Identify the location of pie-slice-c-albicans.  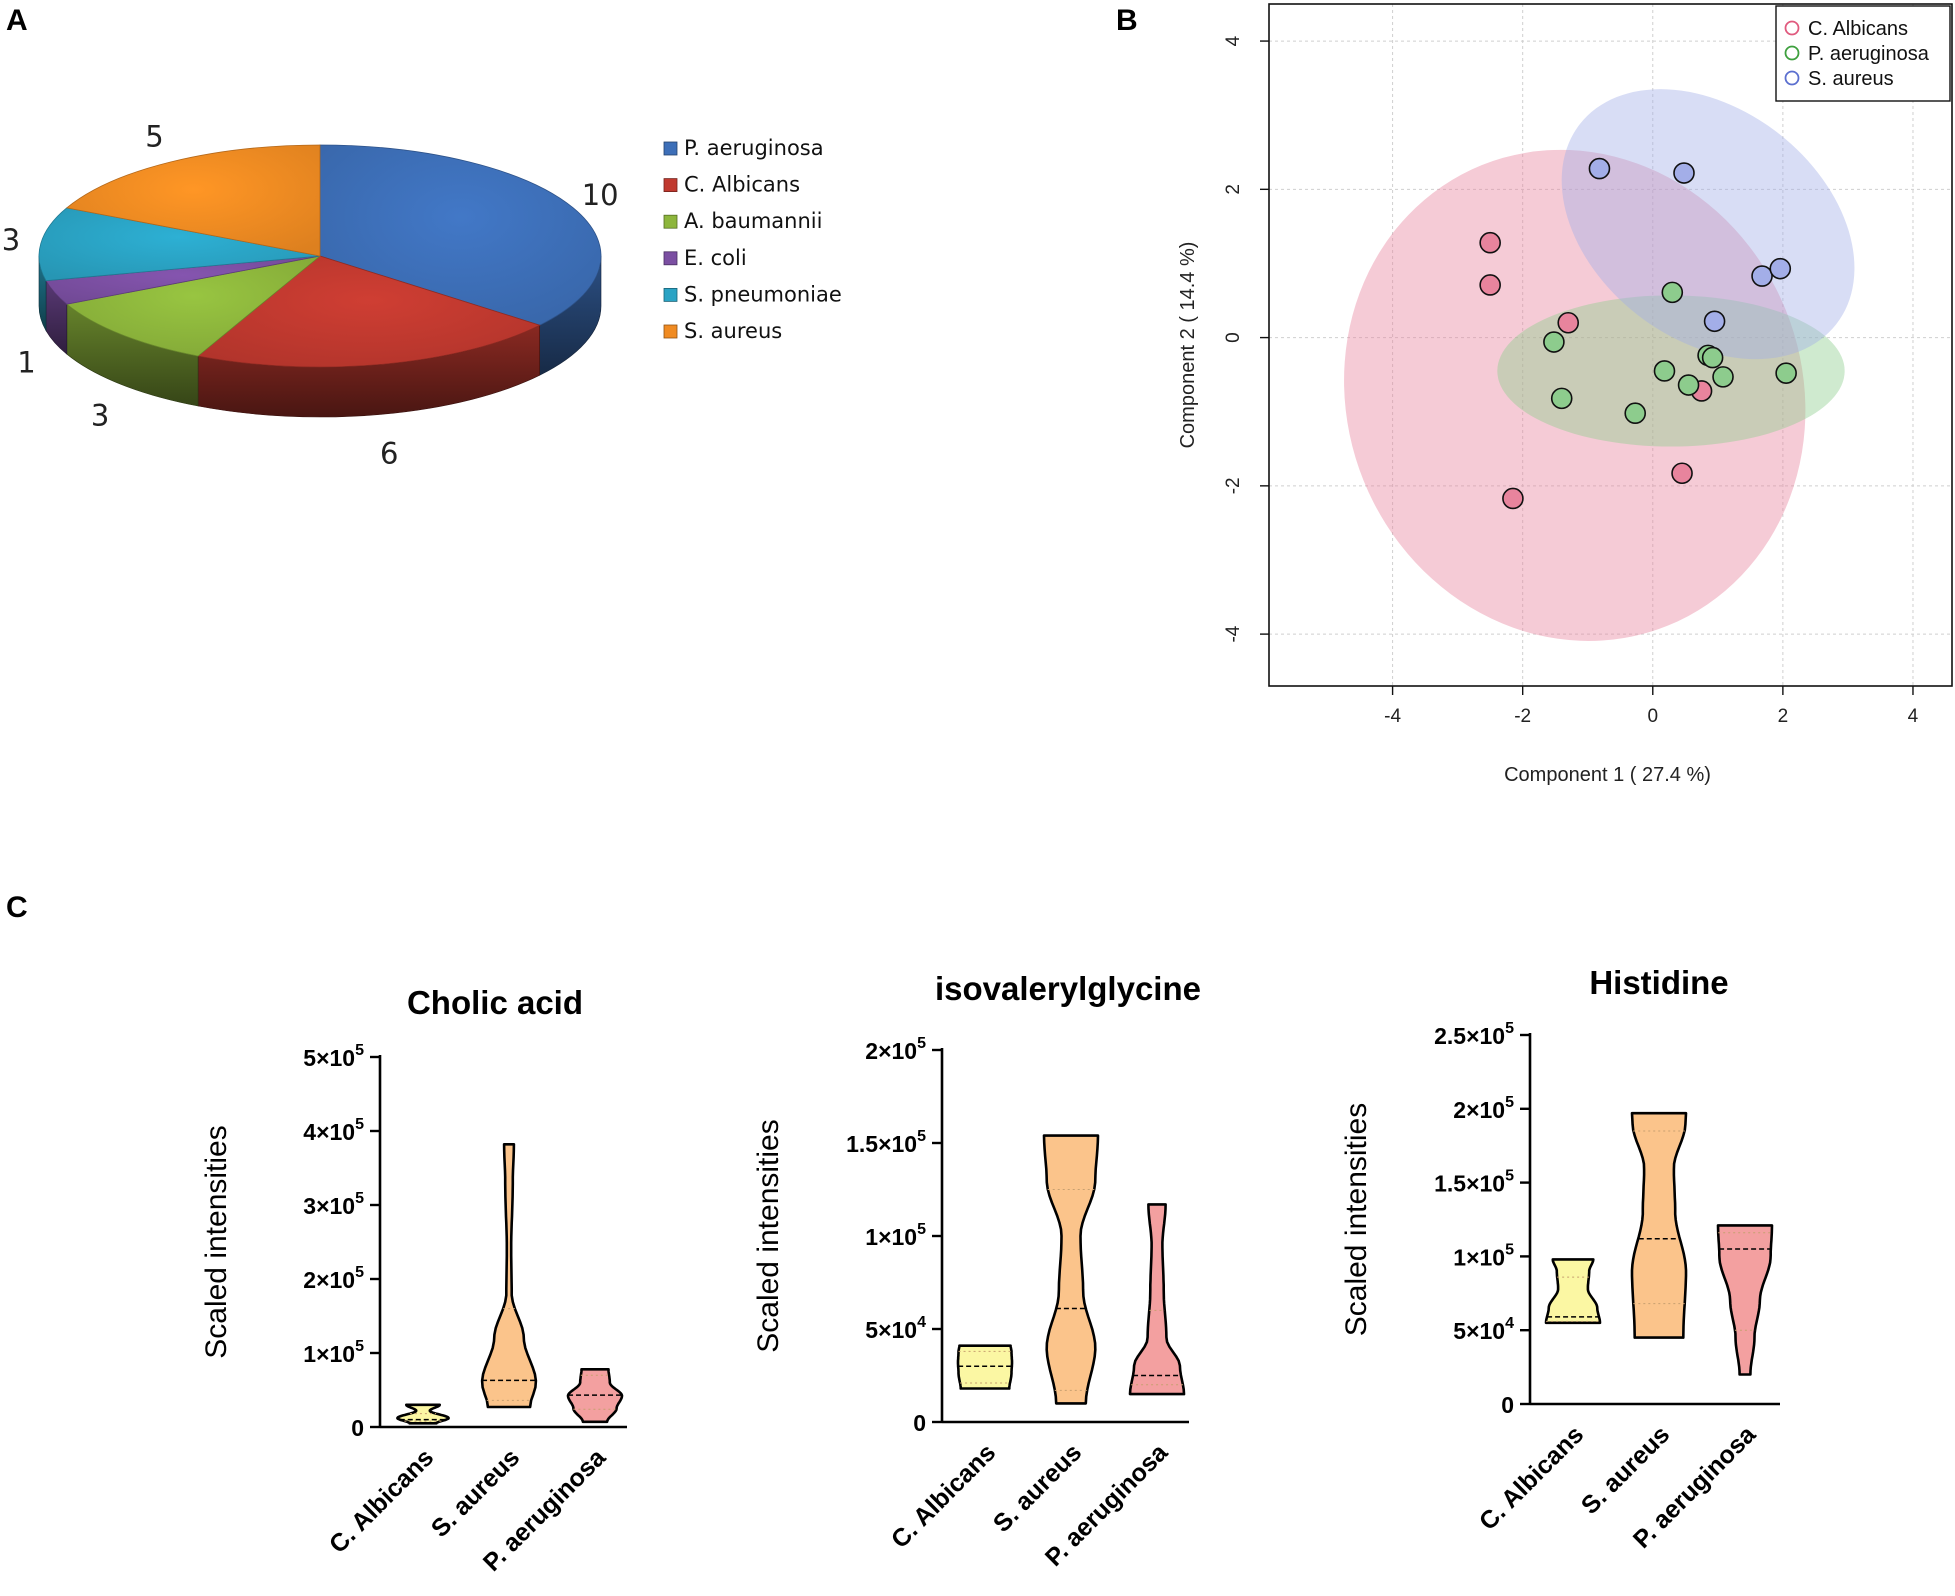
(369, 311).